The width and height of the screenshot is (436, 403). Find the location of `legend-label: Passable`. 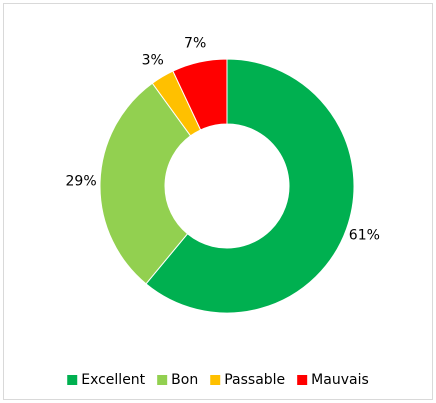

legend-label: Passable is located at coordinates (254, 380).